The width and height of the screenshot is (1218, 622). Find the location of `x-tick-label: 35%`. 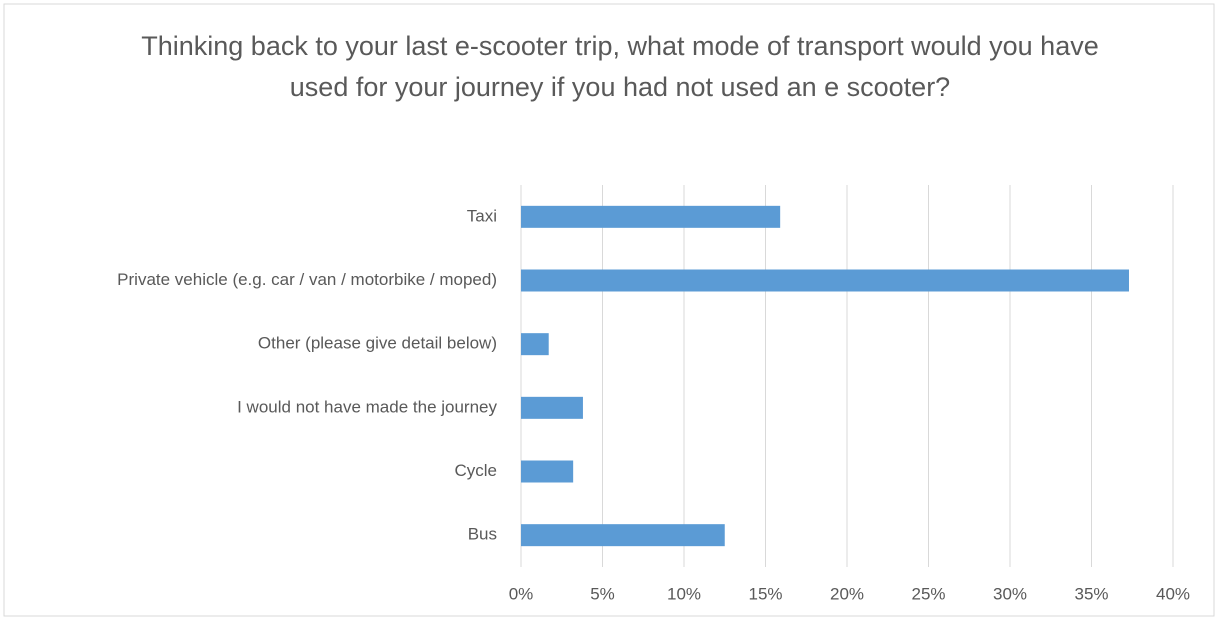

x-tick-label: 35% is located at coordinates (1091, 593).